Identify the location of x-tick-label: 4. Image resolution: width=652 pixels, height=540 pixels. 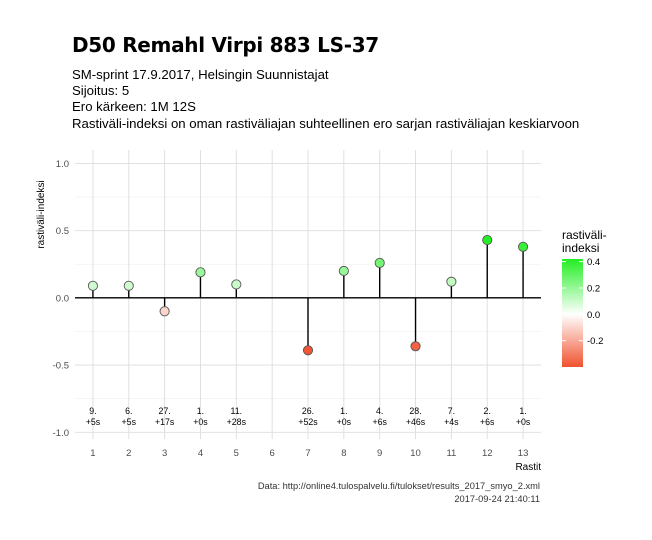
(200, 453).